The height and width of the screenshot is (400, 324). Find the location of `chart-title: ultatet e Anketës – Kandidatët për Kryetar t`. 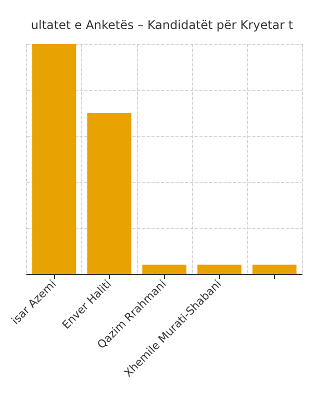

chart-title: ultatet e Anketës – Kandidatët për Kryetar t is located at coordinates (162, 25).